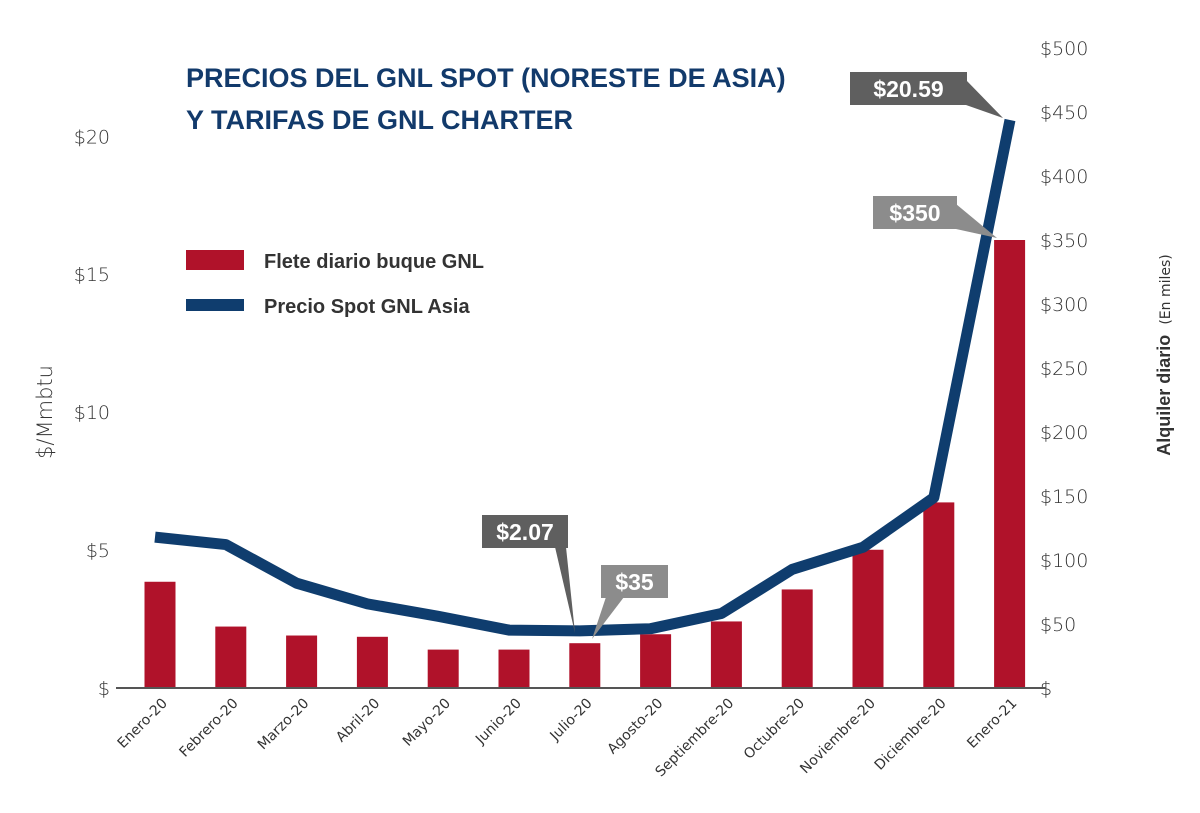 This screenshot has height=813, width=1200. I want to click on right-tick-label: $250, so click(1064, 369).